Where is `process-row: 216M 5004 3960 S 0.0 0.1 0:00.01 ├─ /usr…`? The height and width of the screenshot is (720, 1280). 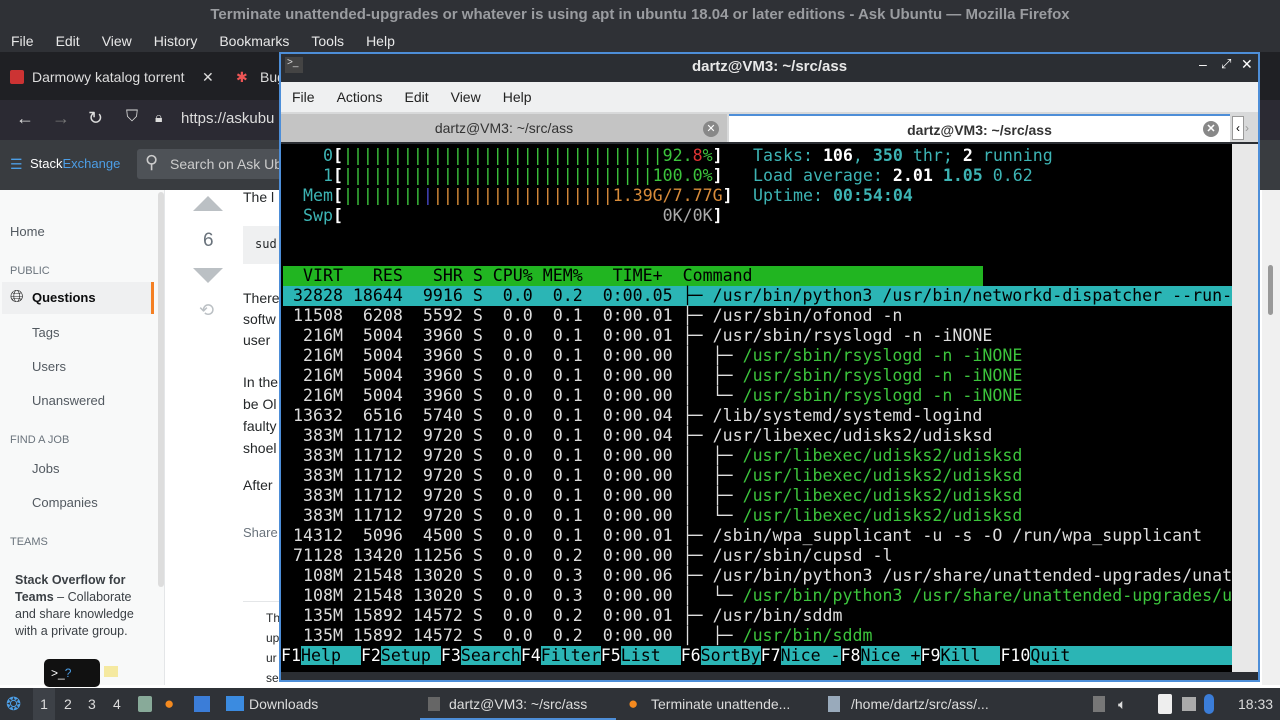 process-row: 216M 5004 3960 S 0.0 0.1 0:00.01 ├─ /usr… is located at coordinates (638, 335).